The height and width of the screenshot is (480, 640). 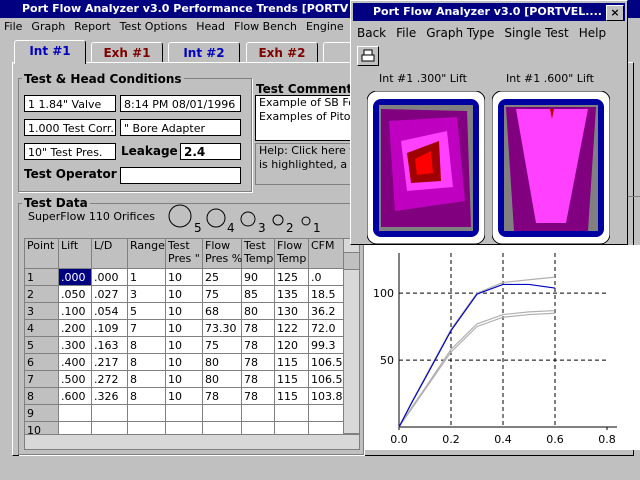 What do you see at coordinates (326, 328) in the screenshot?
I see `cell: 72.0` at bounding box center [326, 328].